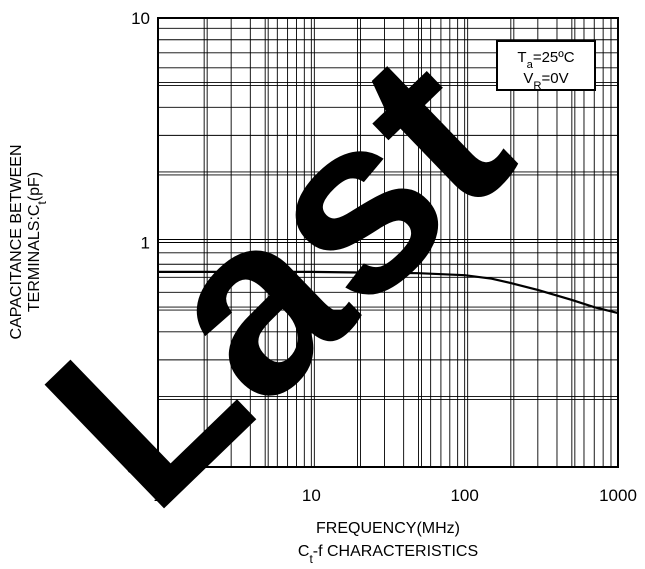  Describe the element at coordinates (464, 495) in the screenshot. I see `x-tick-label: 100` at that location.